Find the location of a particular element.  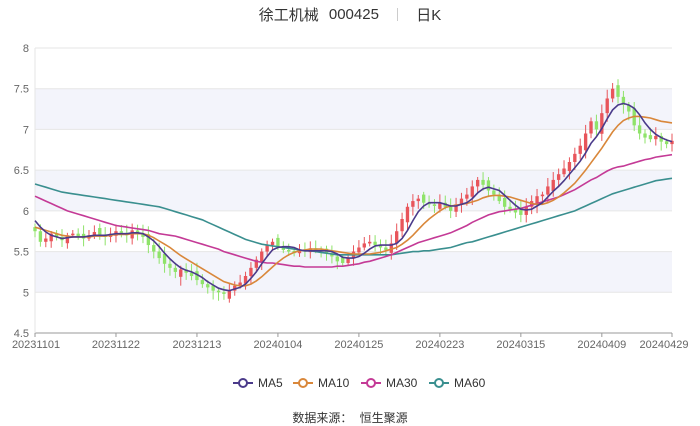

legend-label: MA5 is located at coordinates (270, 383).